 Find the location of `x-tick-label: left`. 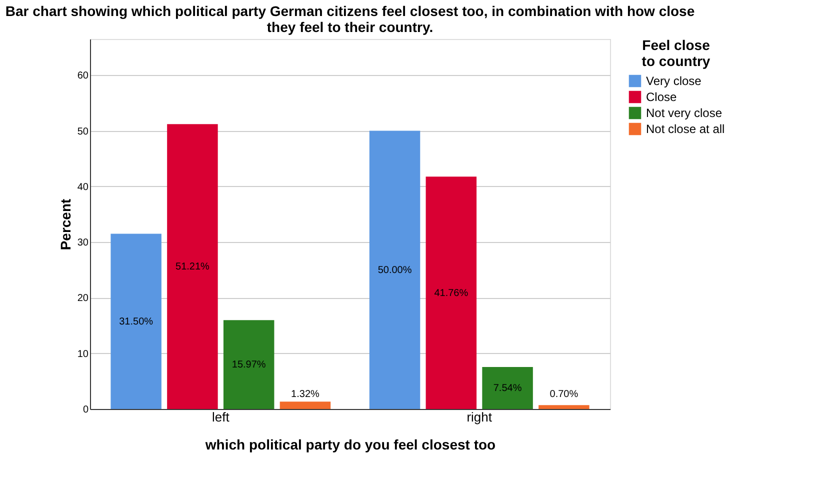

x-tick-label: left is located at coordinates (221, 417).